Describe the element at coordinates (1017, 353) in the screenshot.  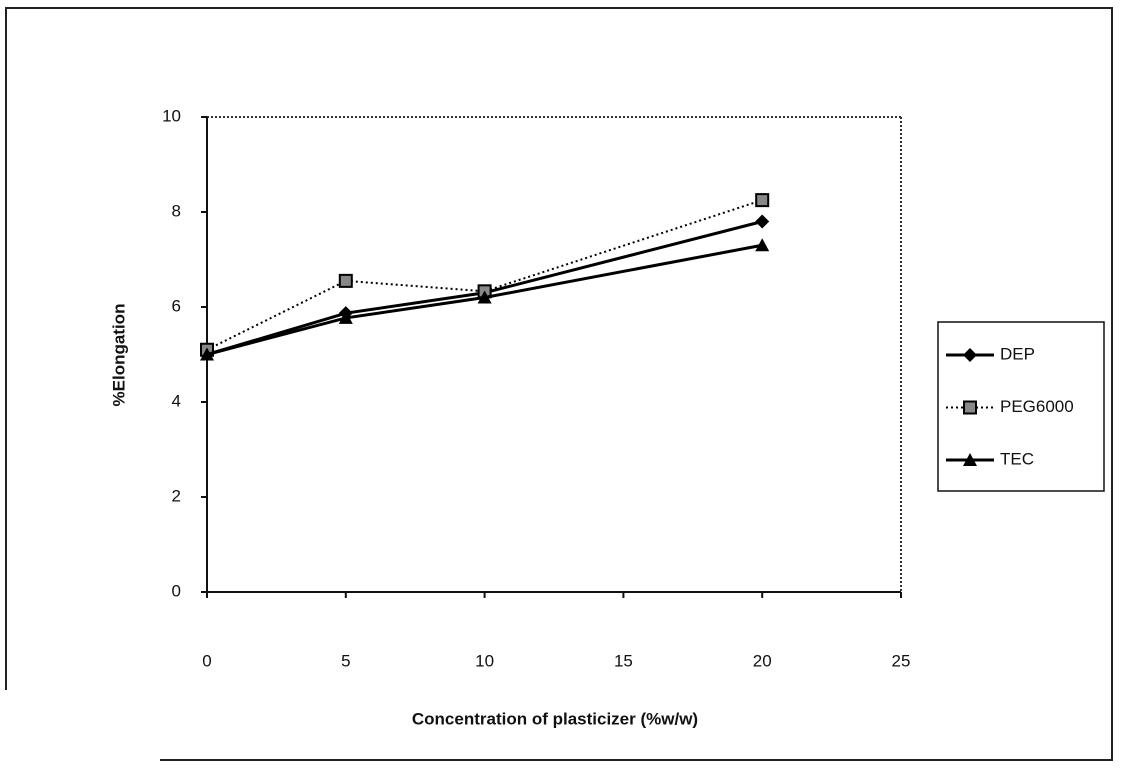
I see `legend-label: DEP` at that location.